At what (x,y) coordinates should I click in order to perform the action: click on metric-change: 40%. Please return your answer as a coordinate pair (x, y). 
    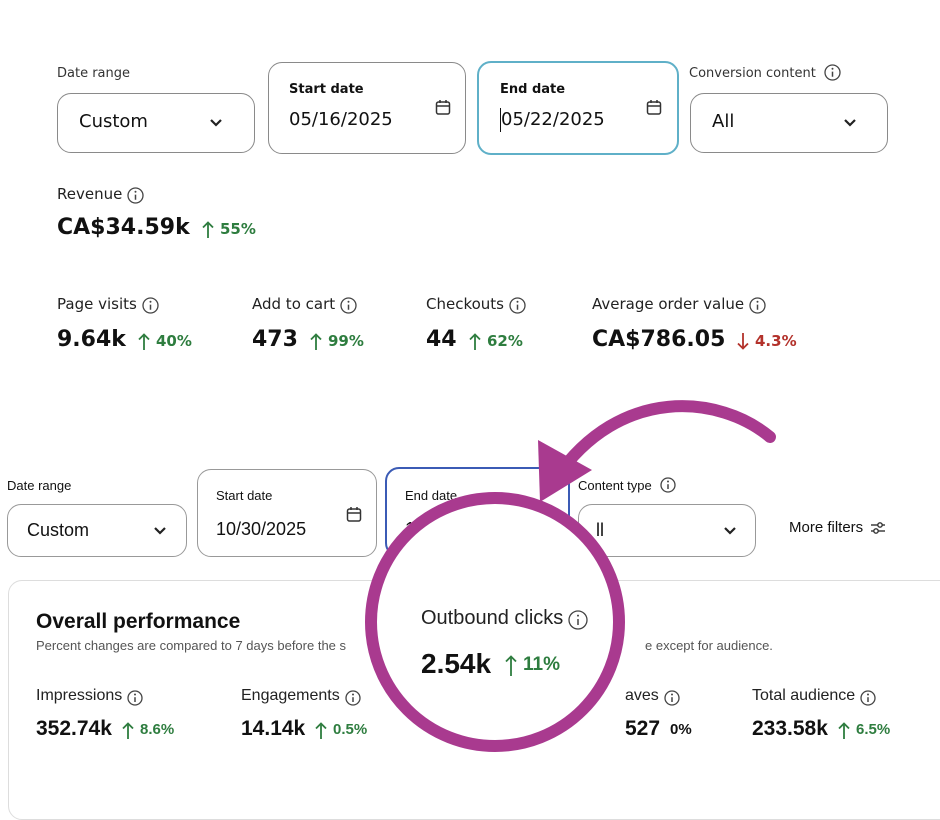
    Looking at the image, I should click on (174, 340).